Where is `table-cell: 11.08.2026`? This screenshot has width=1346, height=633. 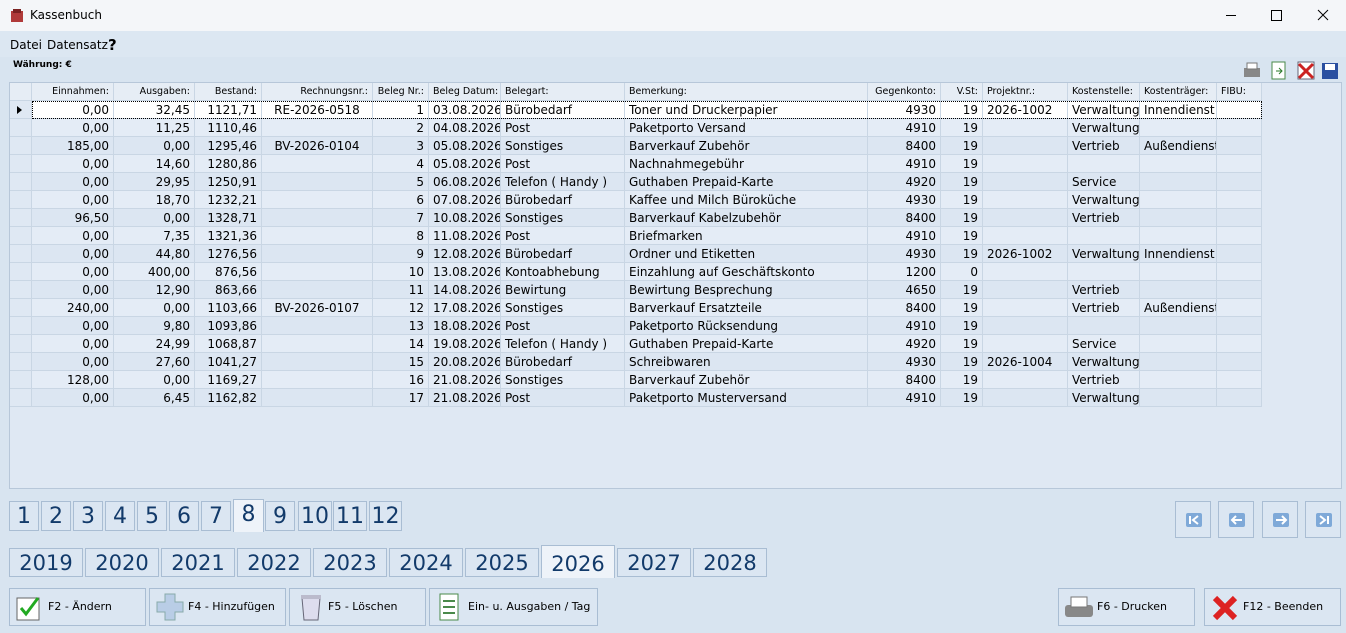
table-cell: 11.08.2026 is located at coordinates (465, 236).